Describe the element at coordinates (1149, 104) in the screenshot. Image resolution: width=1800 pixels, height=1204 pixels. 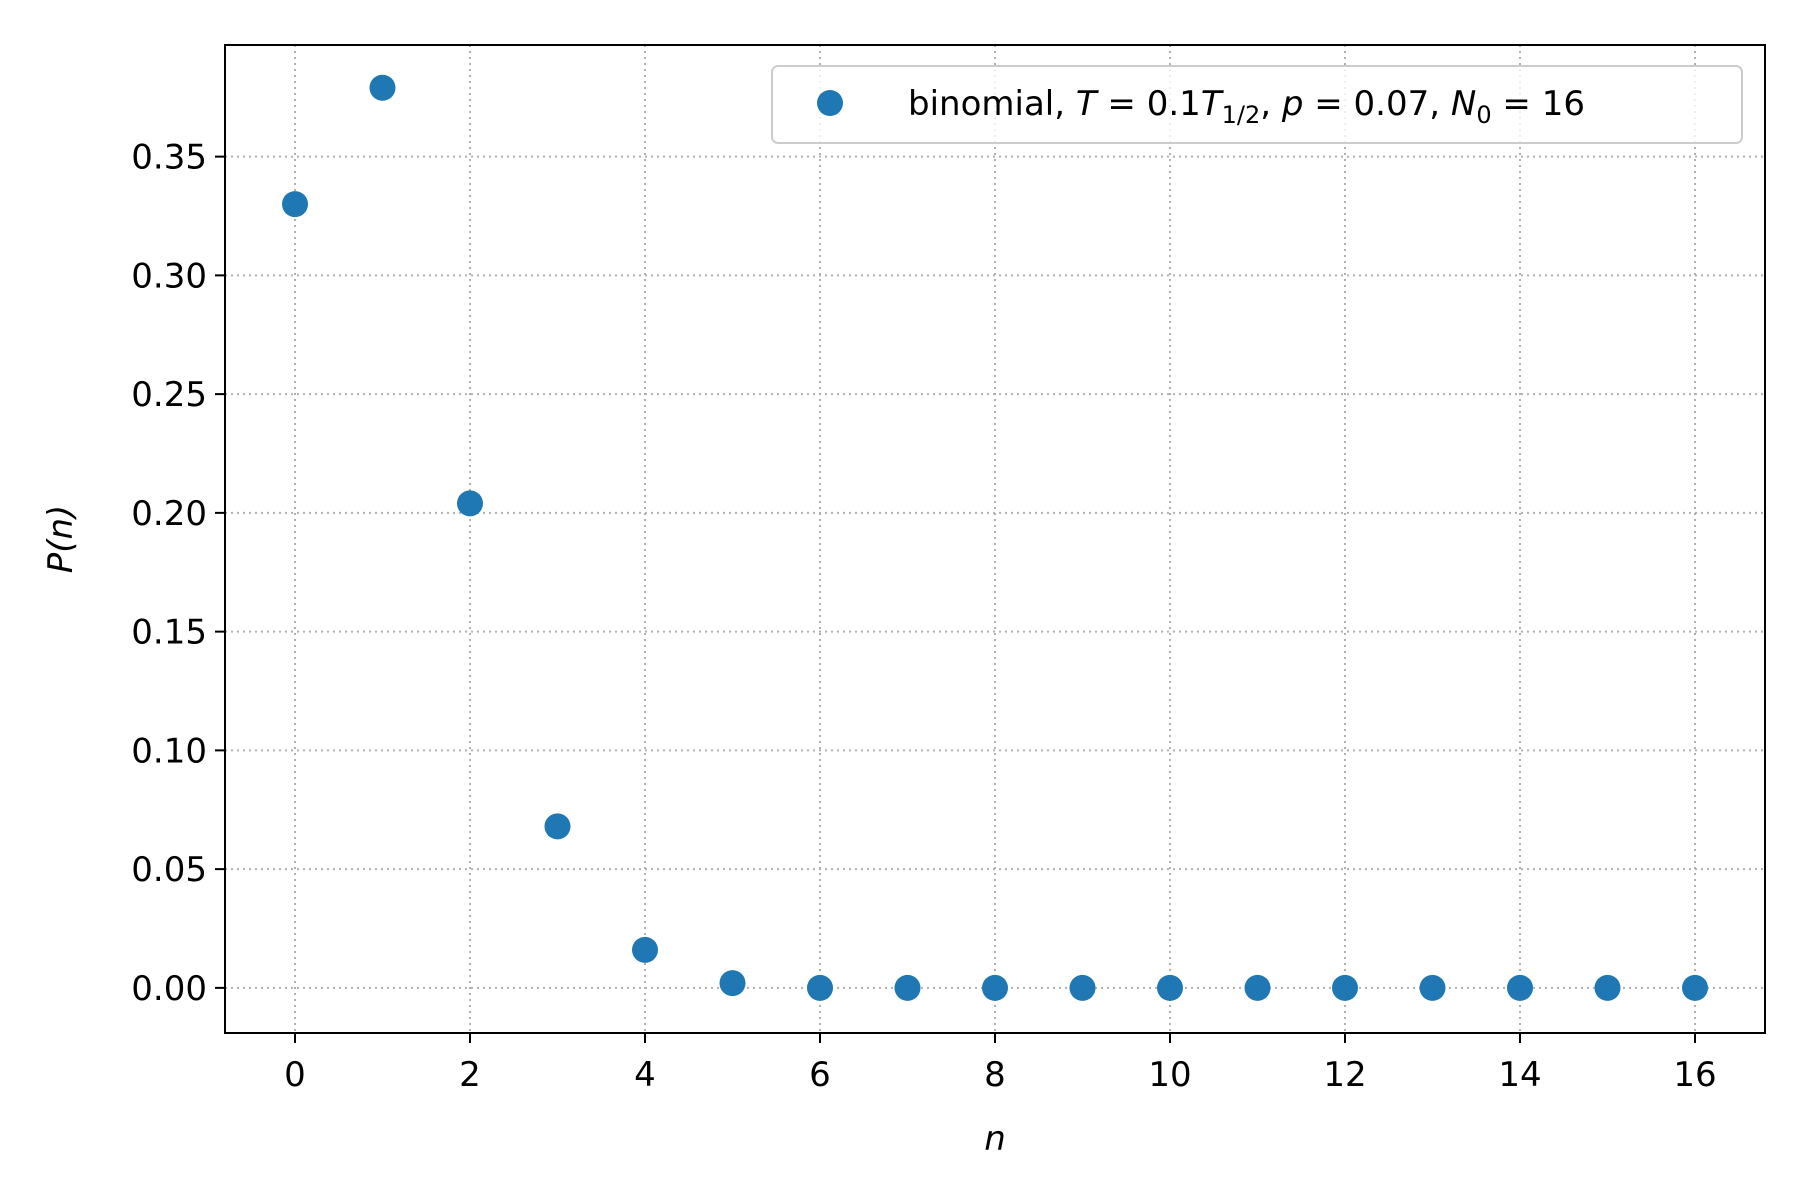
I see `legend-t-eq: = 0.1` at that location.